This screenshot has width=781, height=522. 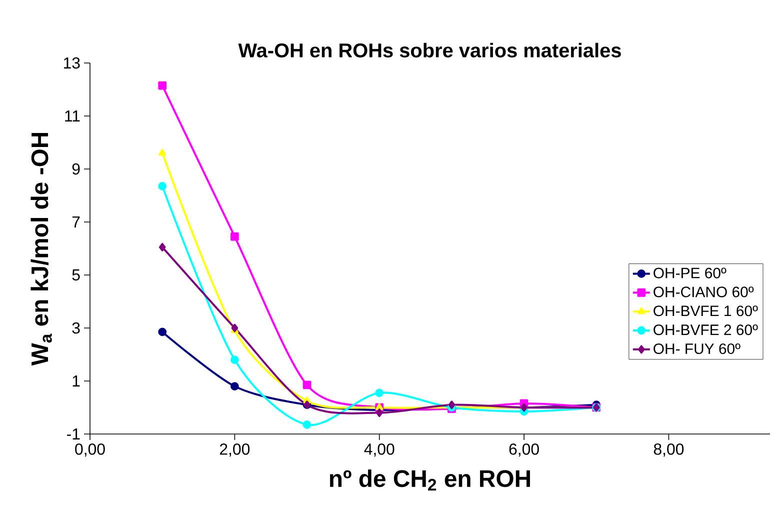 What do you see at coordinates (76, 381) in the screenshot?
I see `y-tick-label: 1` at bounding box center [76, 381].